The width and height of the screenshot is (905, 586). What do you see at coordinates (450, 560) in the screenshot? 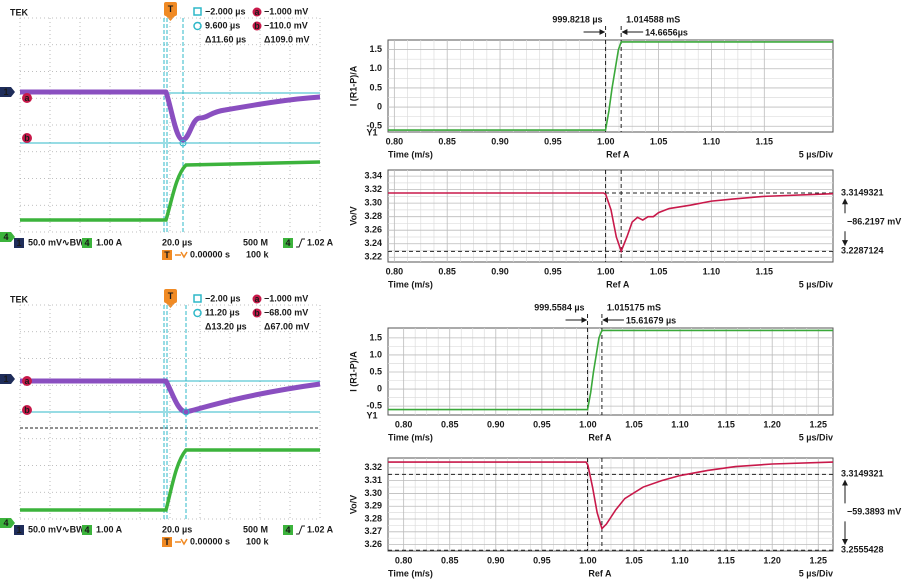
I see `x-tick-label: 0.85` at bounding box center [450, 560].